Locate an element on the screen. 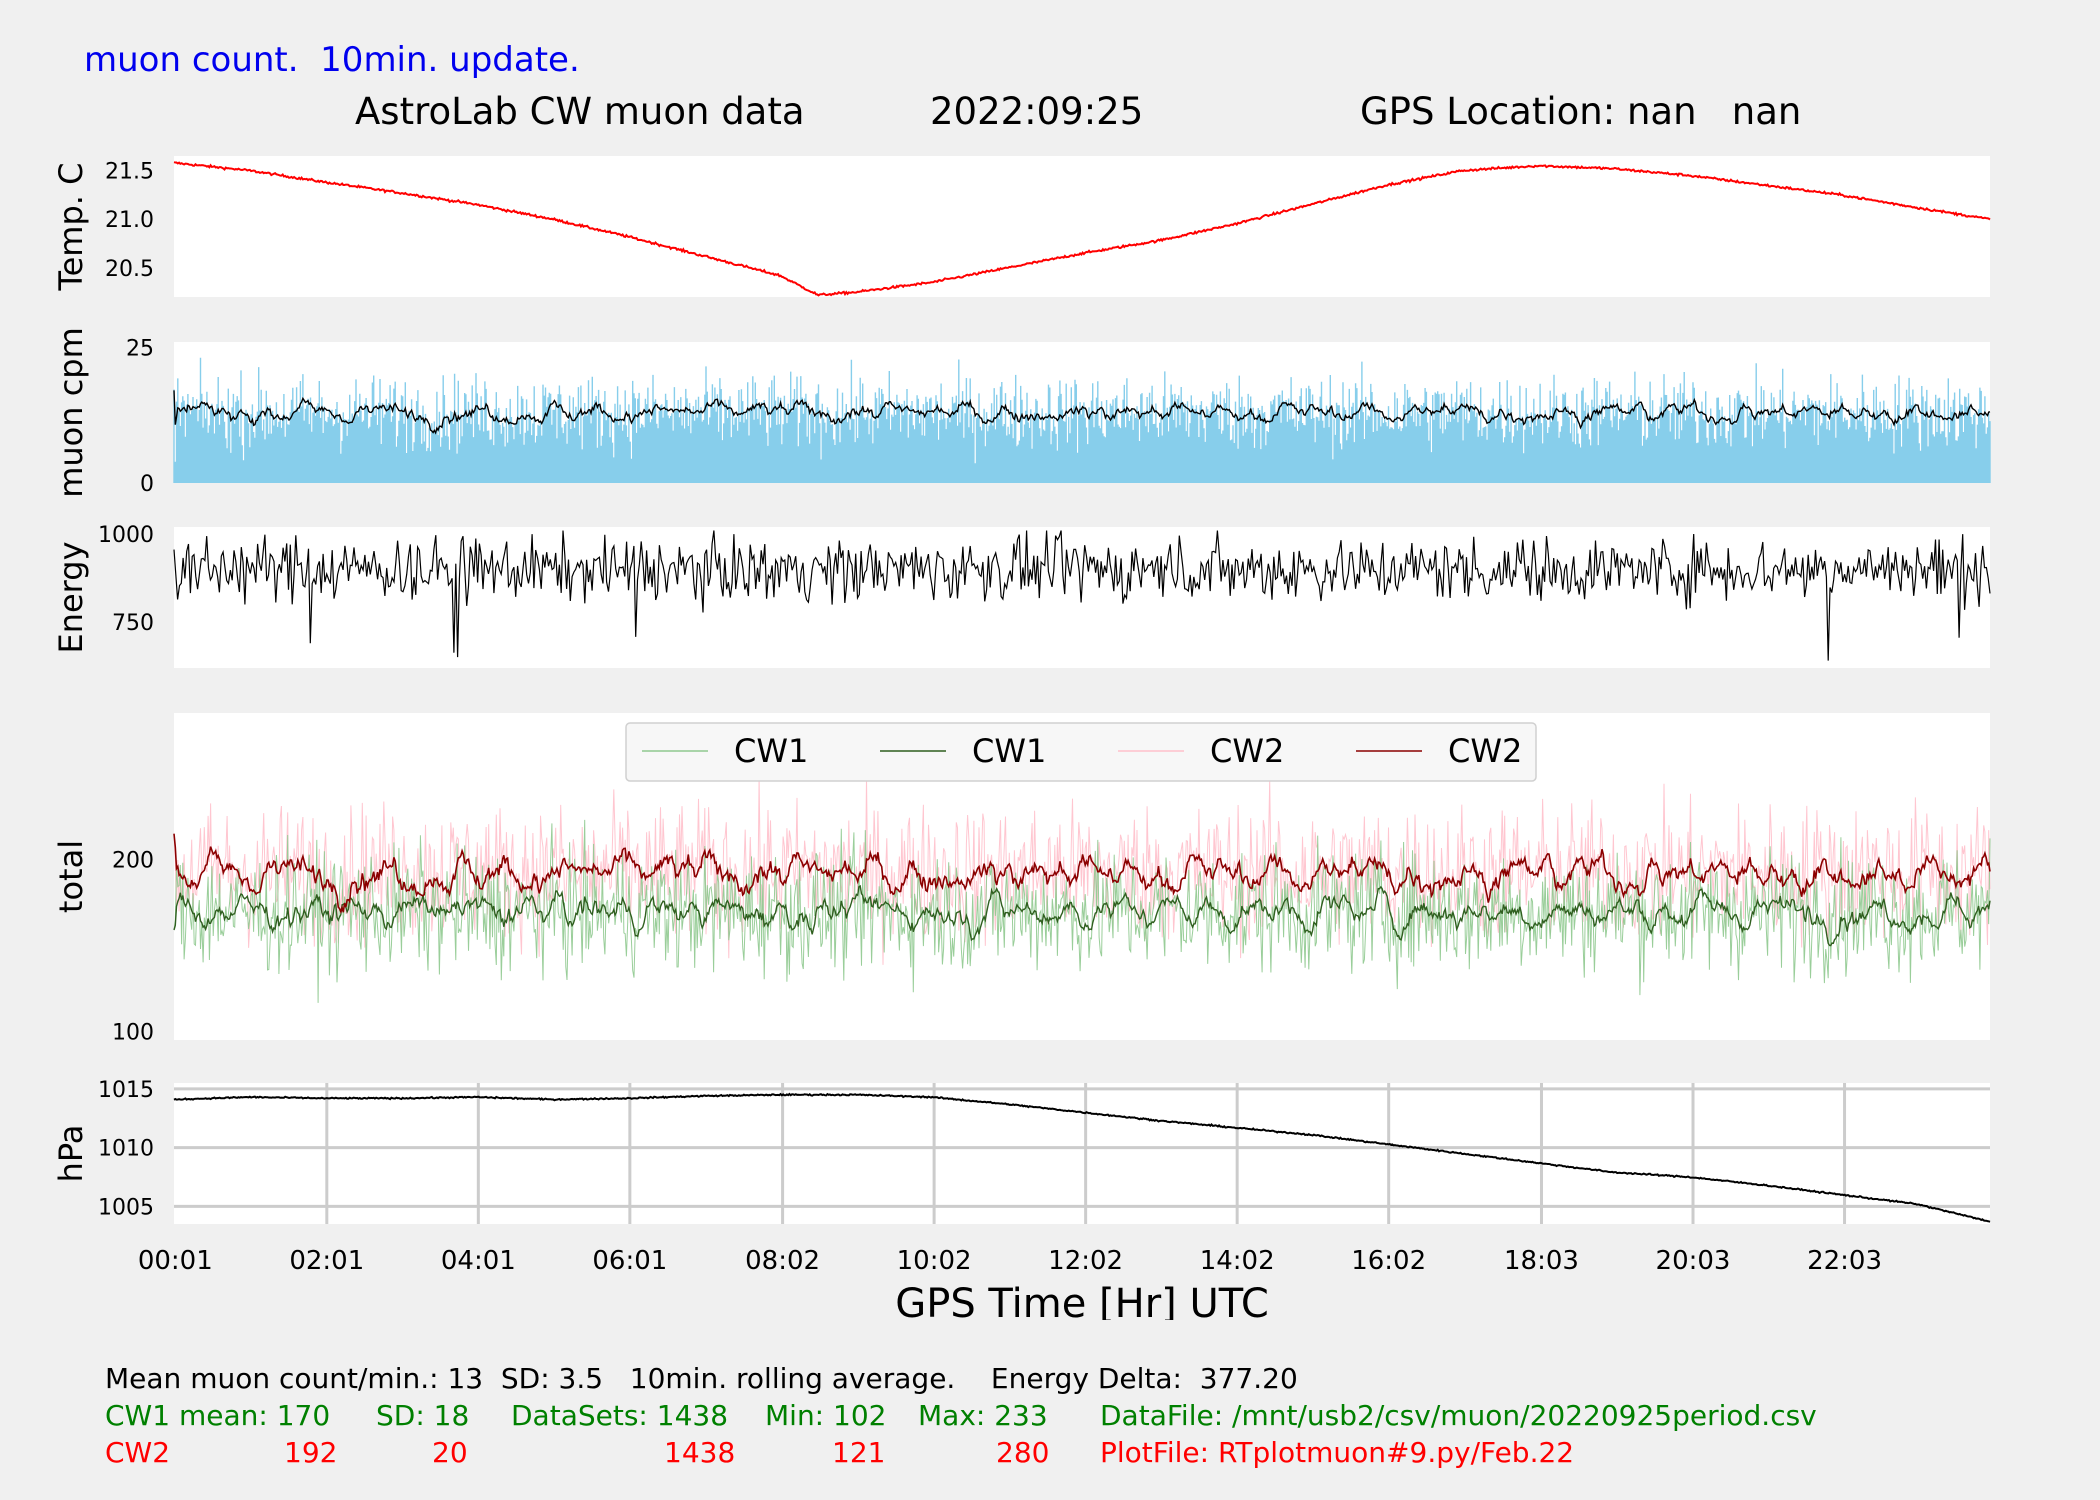 This screenshot has width=2100, height=1500. cw2-datasets: 1438 is located at coordinates (700, 1452).